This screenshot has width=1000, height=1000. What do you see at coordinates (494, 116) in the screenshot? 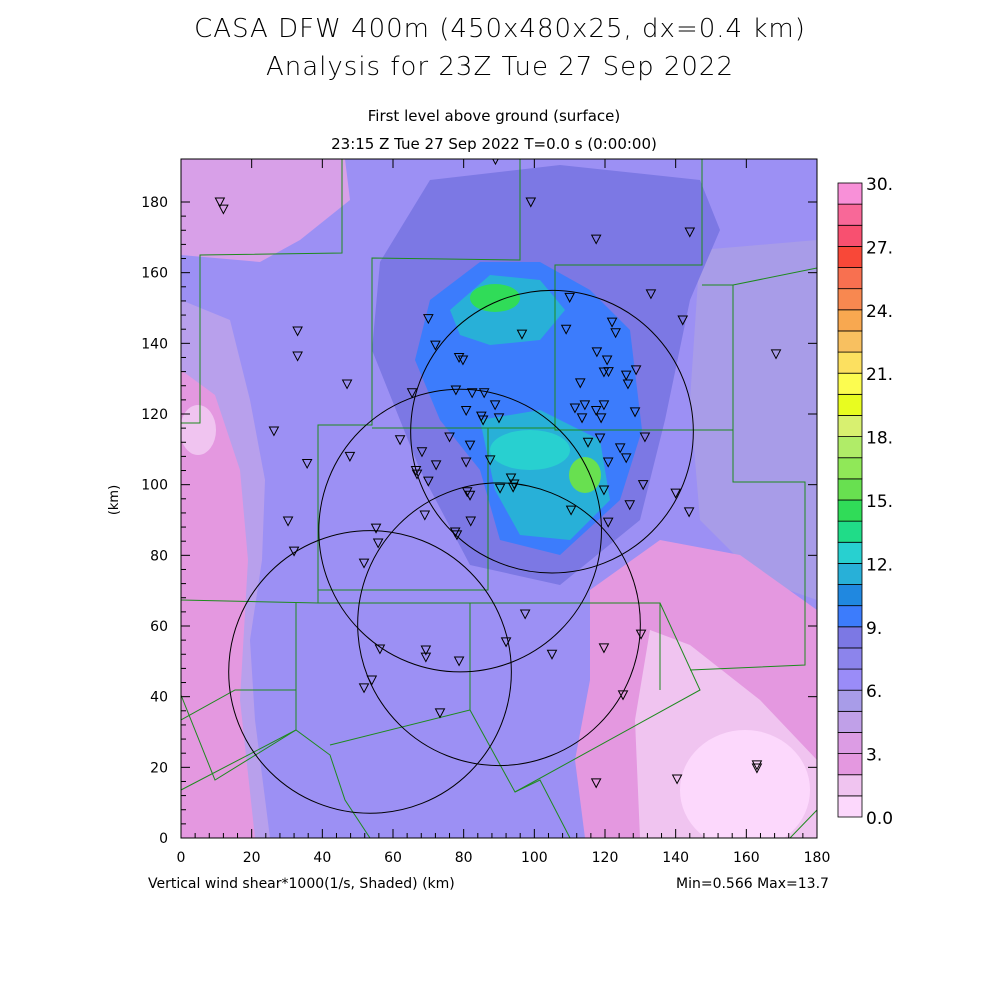
I see `chart-subtitle-level: First level above ground (surface)` at bounding box center [494, 116].